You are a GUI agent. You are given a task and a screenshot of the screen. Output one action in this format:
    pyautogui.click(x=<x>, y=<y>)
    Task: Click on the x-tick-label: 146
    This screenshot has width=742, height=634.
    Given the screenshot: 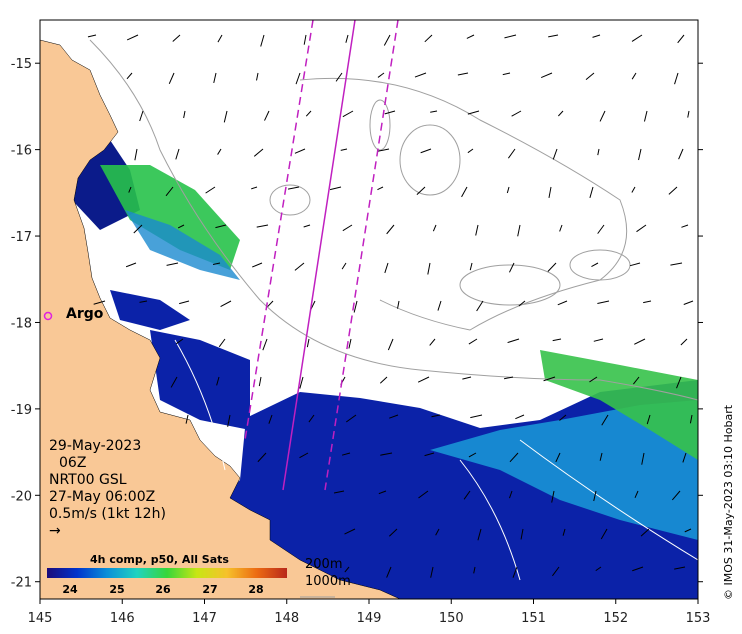 What is the action you would take?
    pyautogui.click(x=122, y=618)
    